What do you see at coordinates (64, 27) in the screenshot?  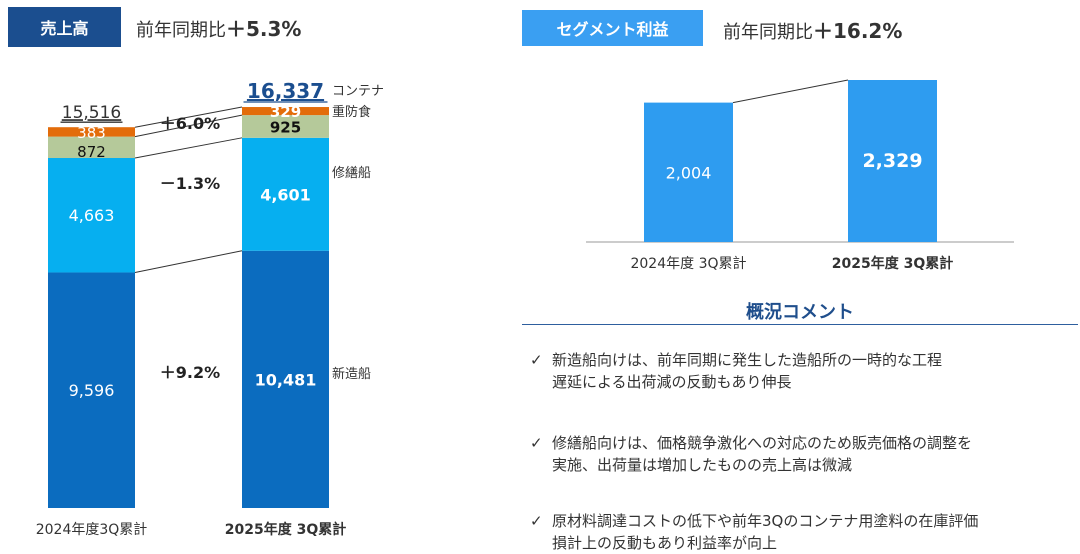 I see `sales-badge: 売上高` at bounding box center [64, 27].